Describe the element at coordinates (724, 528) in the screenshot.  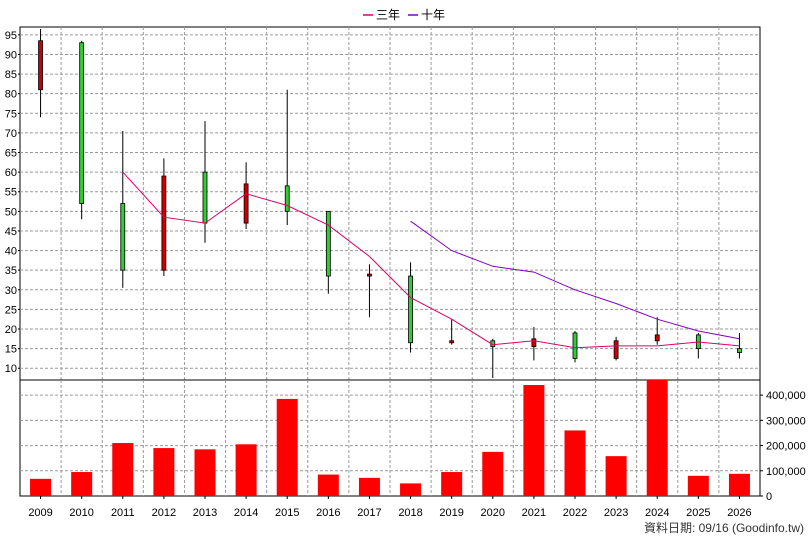
I see `source-note: 資料日期: 09/16 (Goodinfo.tw)` at that location.